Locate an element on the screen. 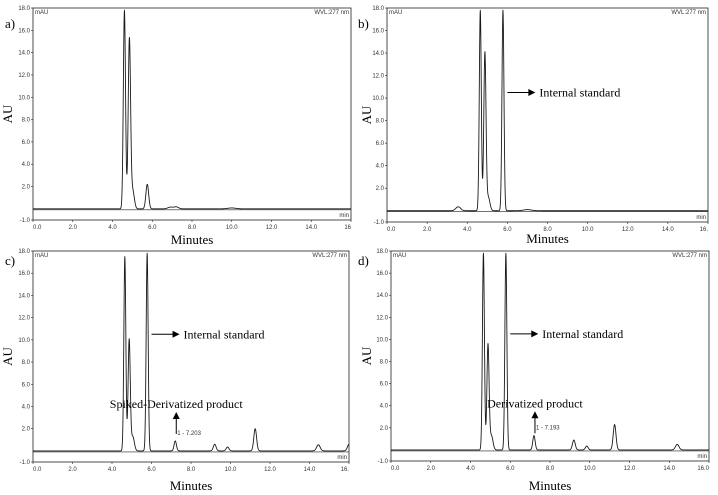 This screenshot has width=718, height=495. annotation-label: Derivatized product is located at coordinates (535, 403).